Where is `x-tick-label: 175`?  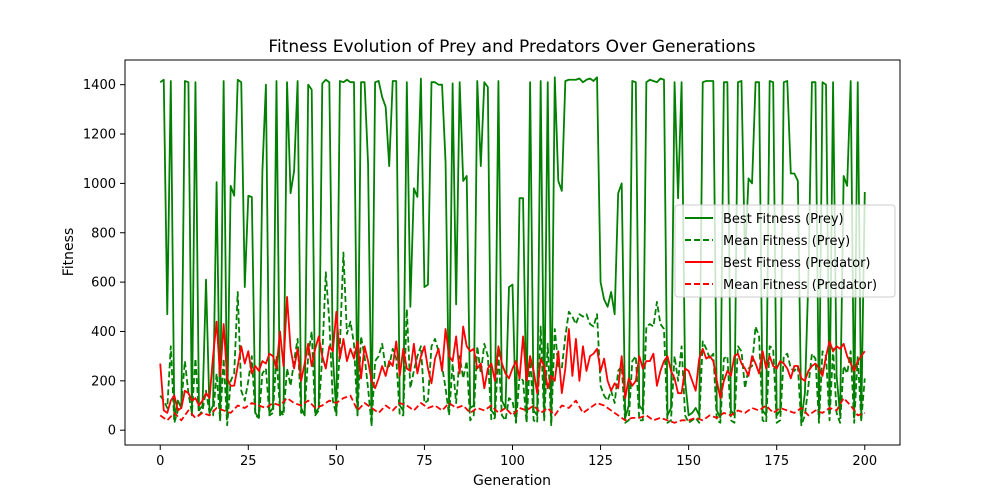 x-tick-label: 175 is located at coordinates (776, 461).